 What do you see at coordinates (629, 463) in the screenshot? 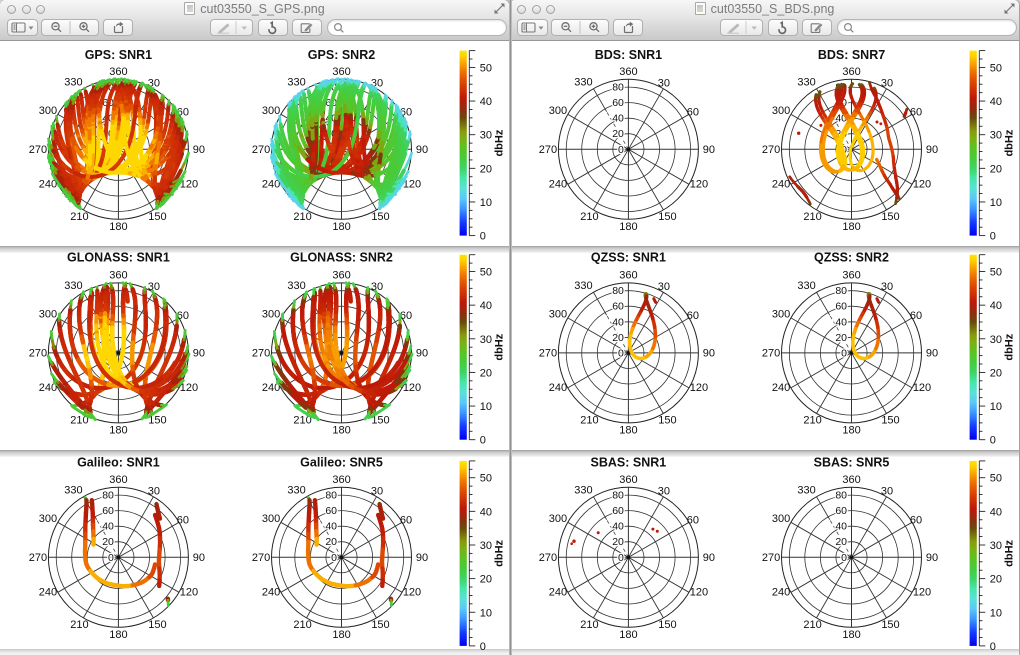
I see `svg-text: SBAS: SNR1` at bounding box center [629, 463].